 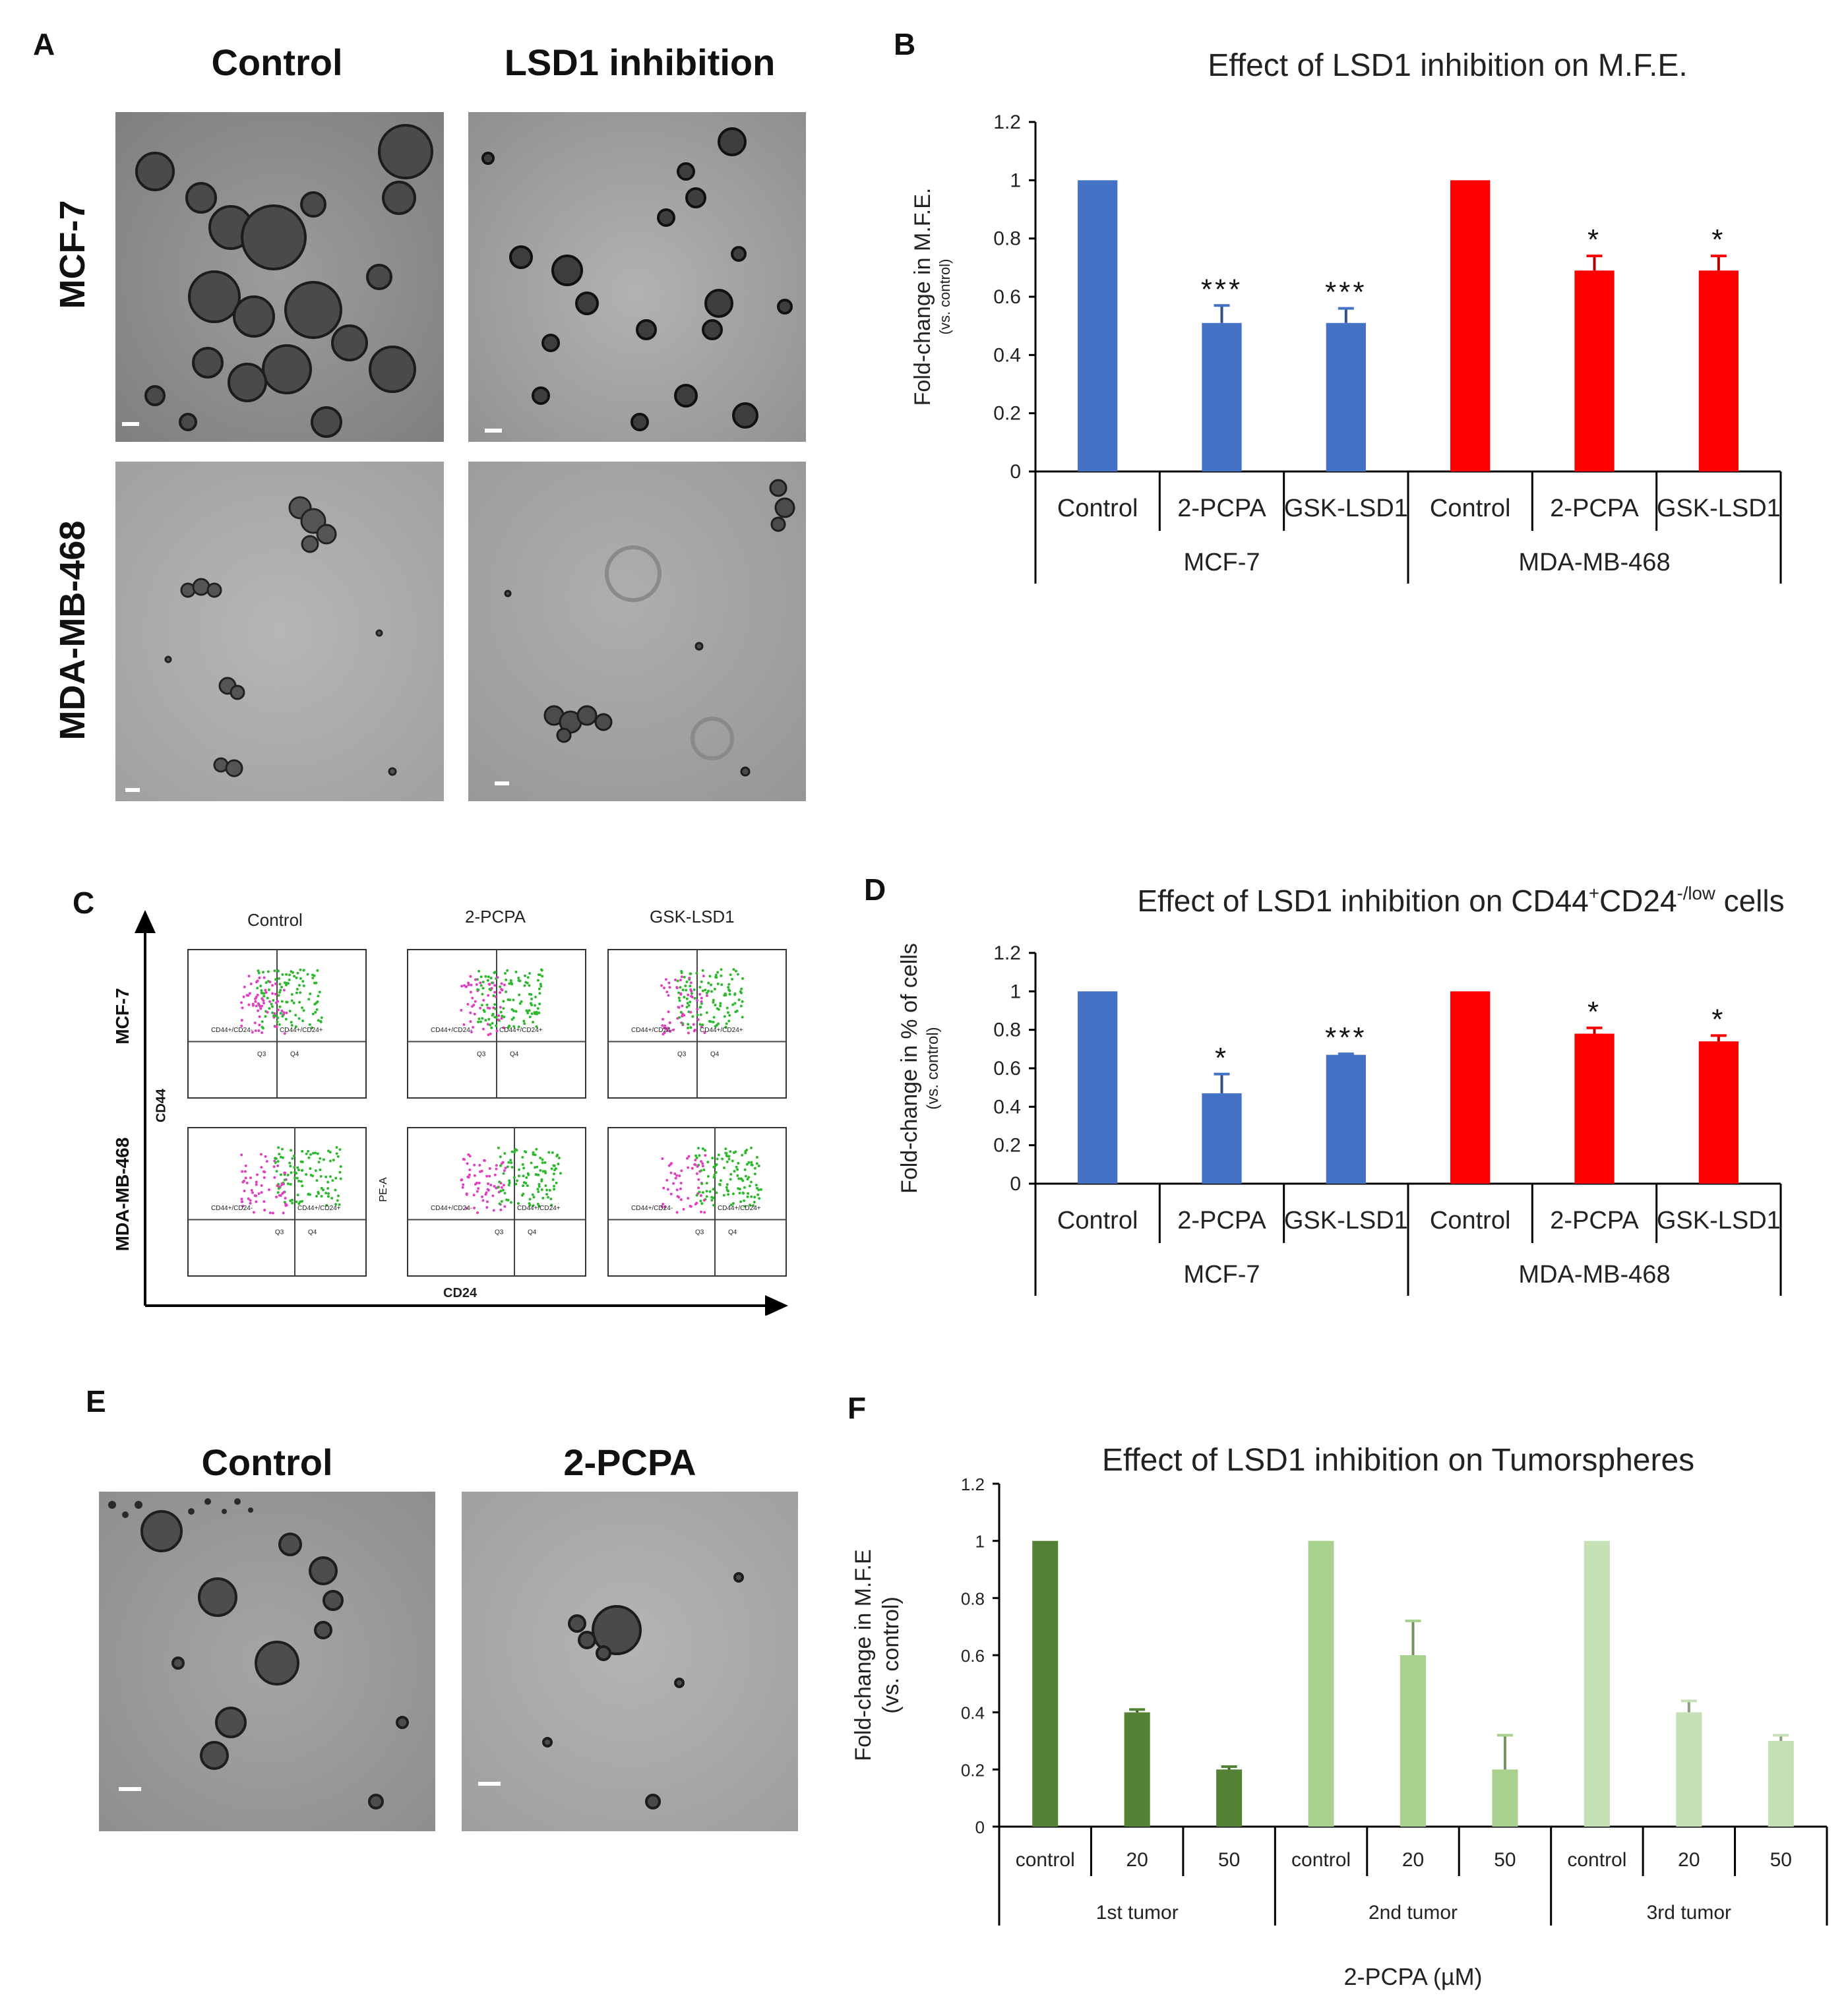 I want to click on x-category-label: Control, so click(x=1470, y=1220).